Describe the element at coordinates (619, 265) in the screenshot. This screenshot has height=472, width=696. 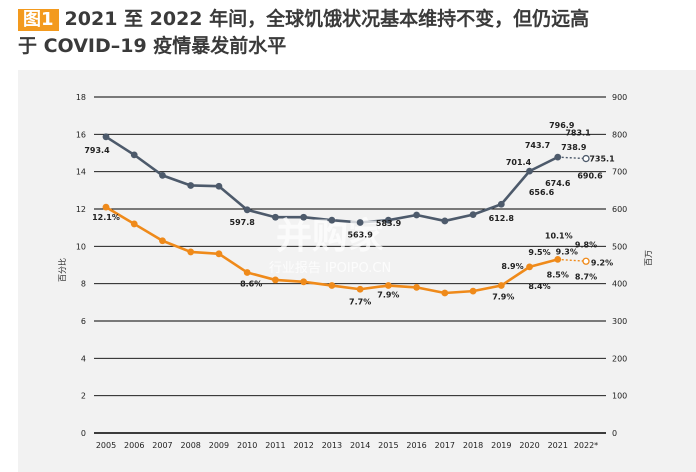
I see `right-axis-ticks: 0 100 200 300 400 500 600 700 800 900` at that location.